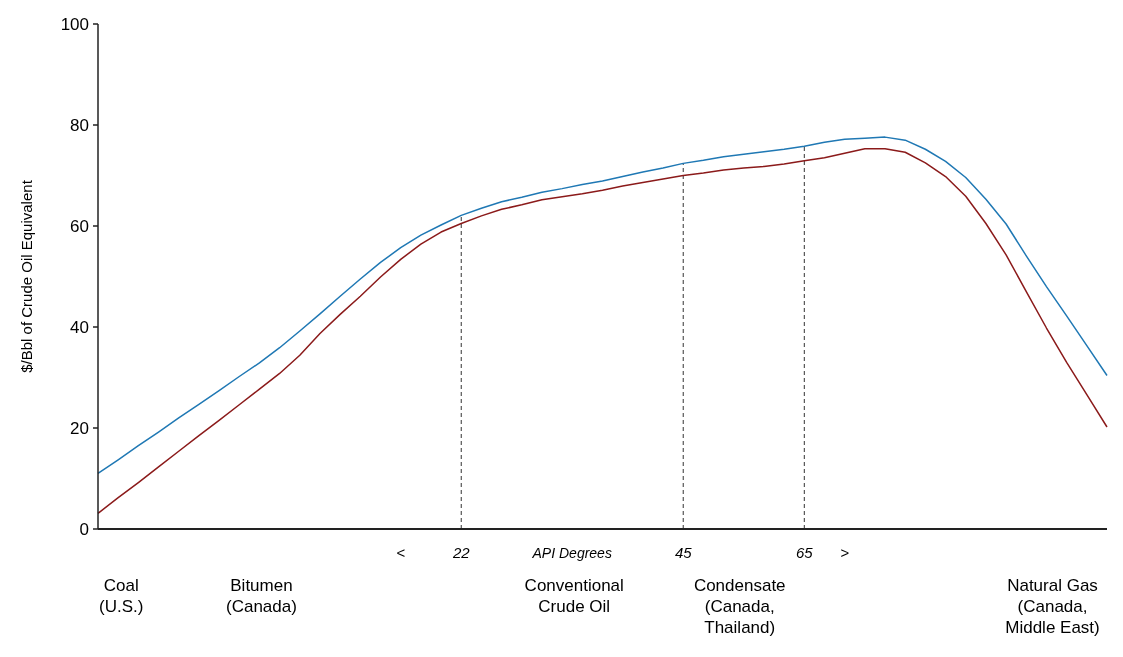 Image resolution: width=1123 pixels, height=657 pixels. I want to click on text: Condensate (Canada, Thailand), so click(739, 606).